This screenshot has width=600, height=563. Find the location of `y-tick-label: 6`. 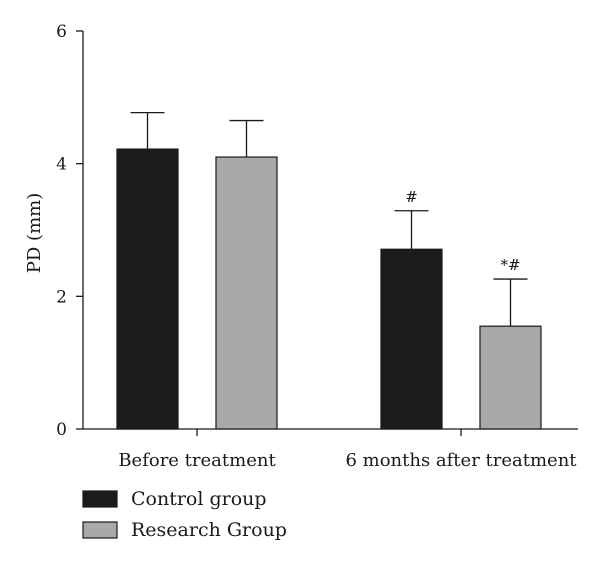

y-tick-label: 6 is located at coordinates (61, 32).